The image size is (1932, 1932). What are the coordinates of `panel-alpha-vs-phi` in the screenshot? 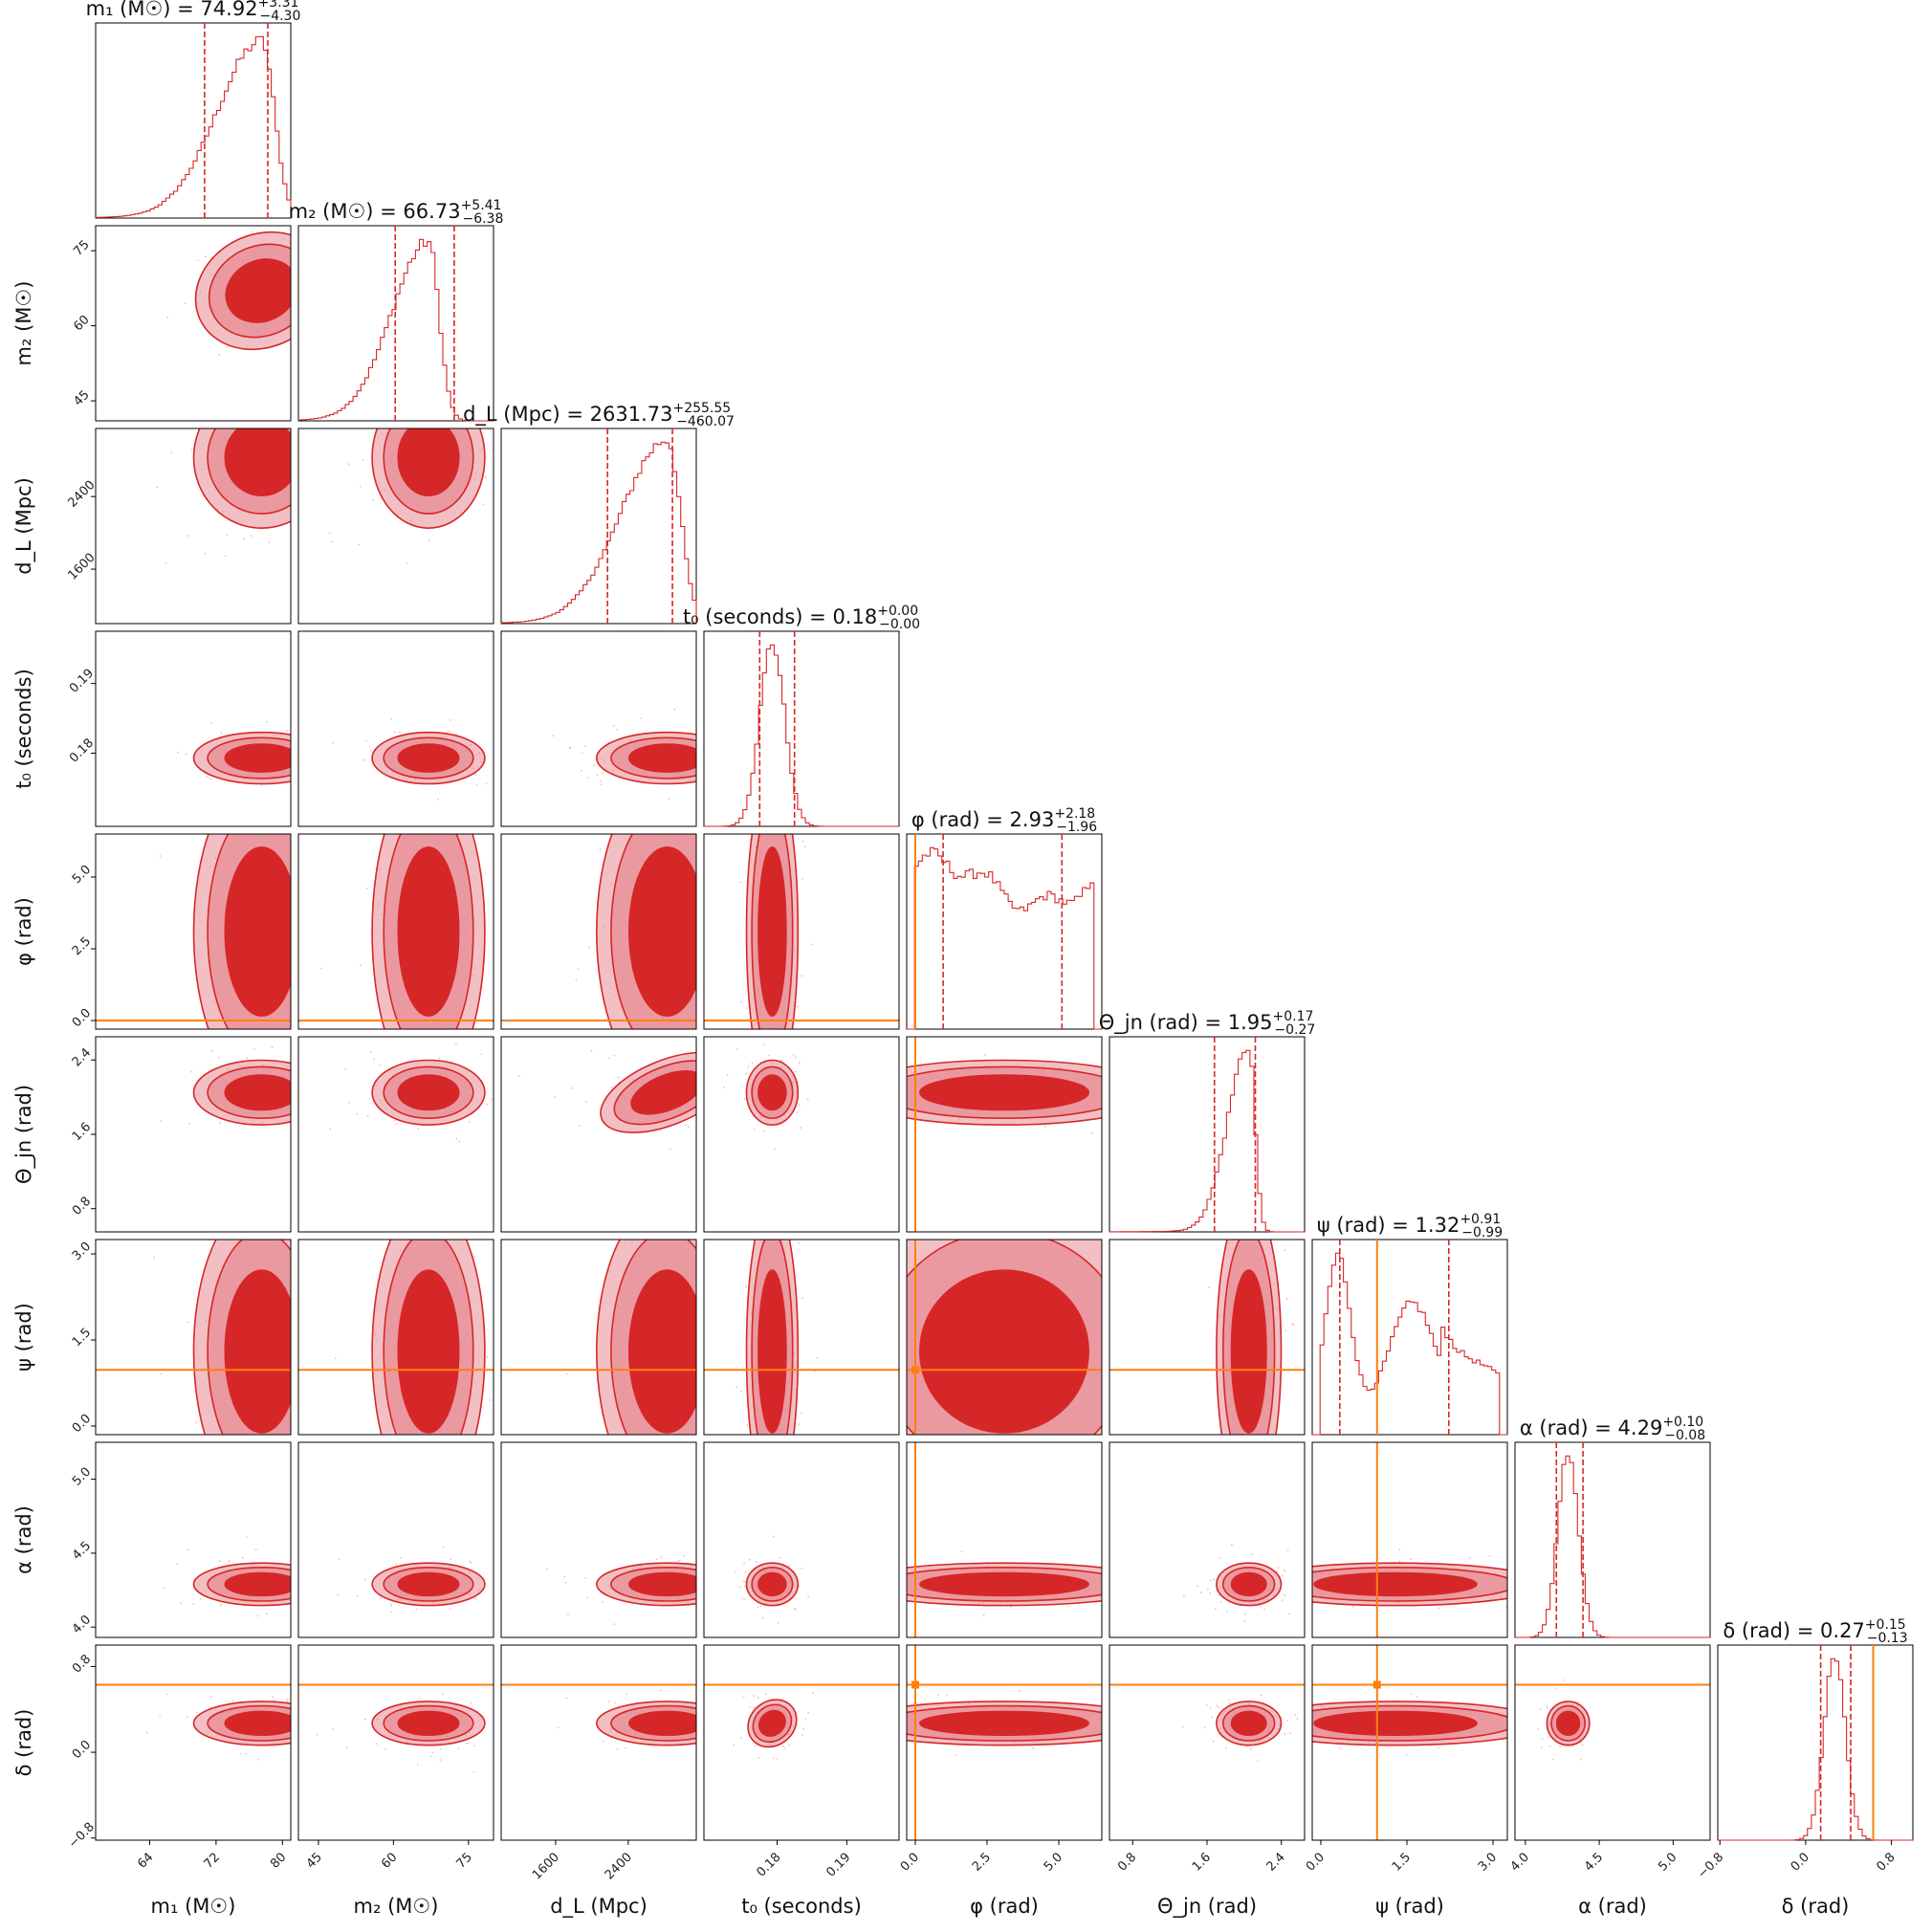 It's located at (1004, 1539).